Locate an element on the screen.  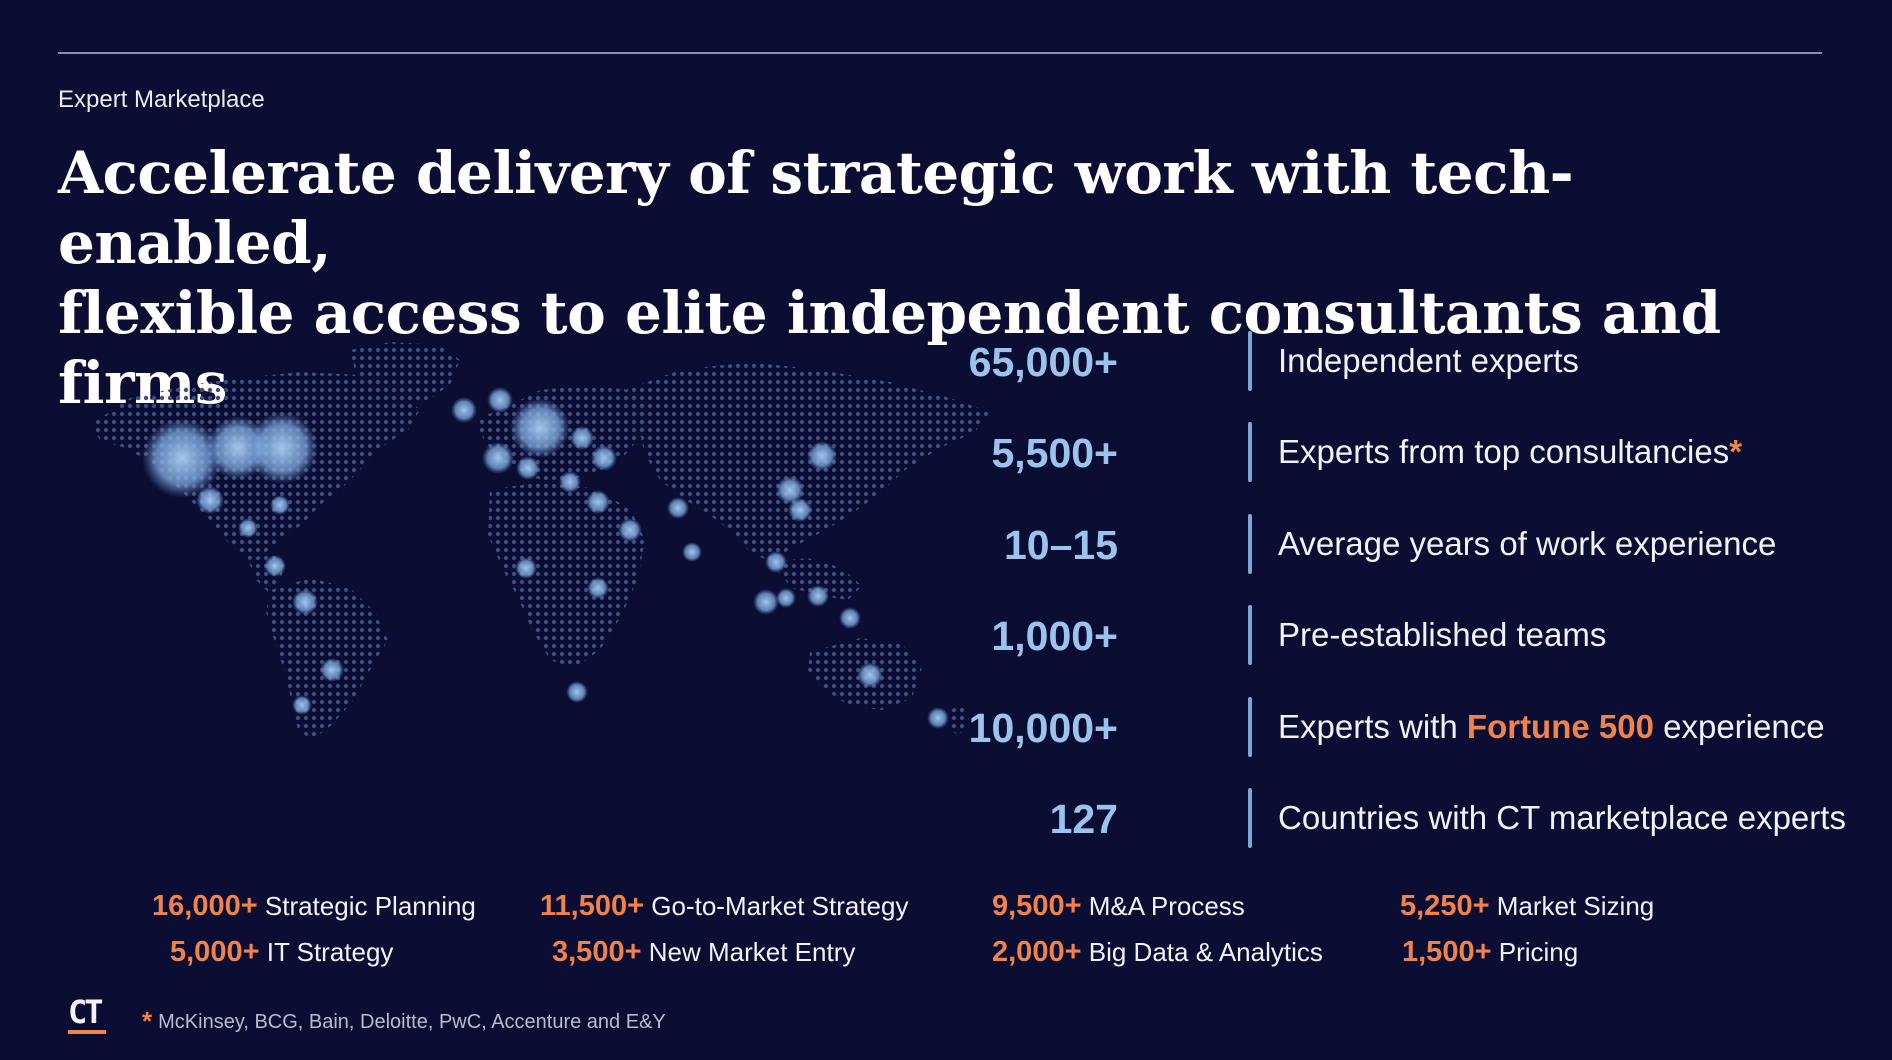
top-divider is located at coordinates (940, 53).